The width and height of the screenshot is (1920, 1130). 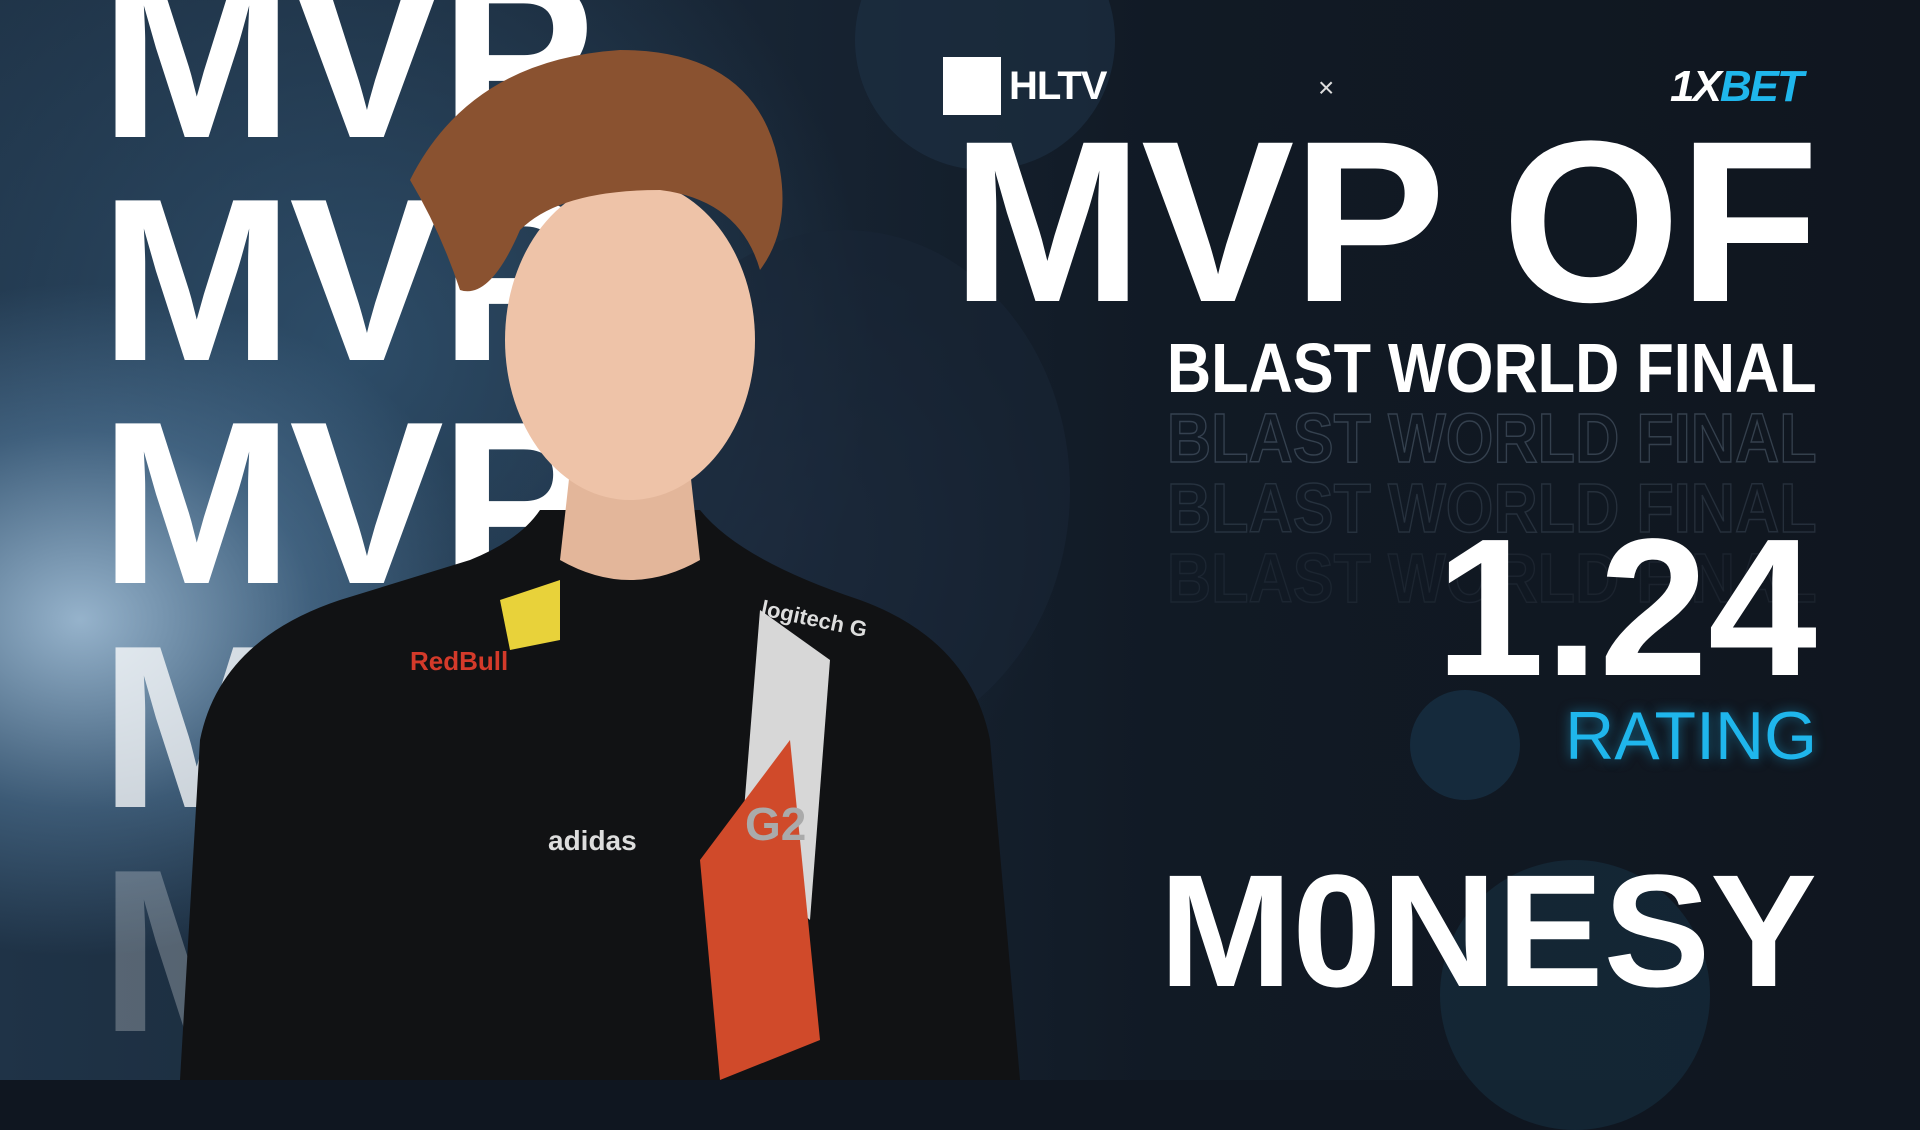 I want to click on 1xbet-logo-part: BET, so click(x=1761, y=86).